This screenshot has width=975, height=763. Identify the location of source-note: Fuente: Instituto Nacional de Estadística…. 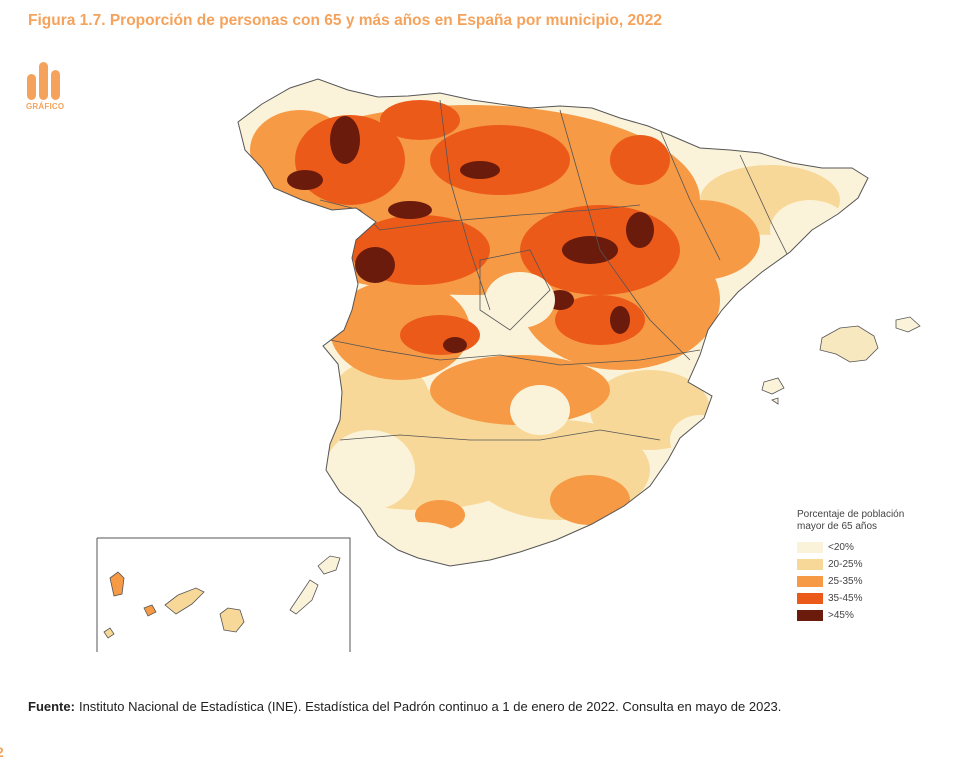
(404, 706).